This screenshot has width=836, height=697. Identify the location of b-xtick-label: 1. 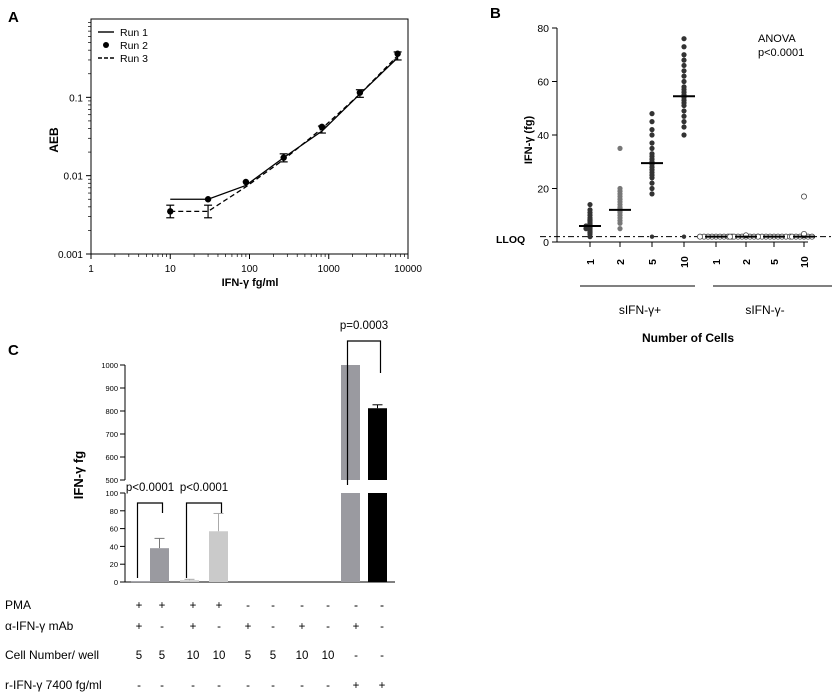
(591, 262).